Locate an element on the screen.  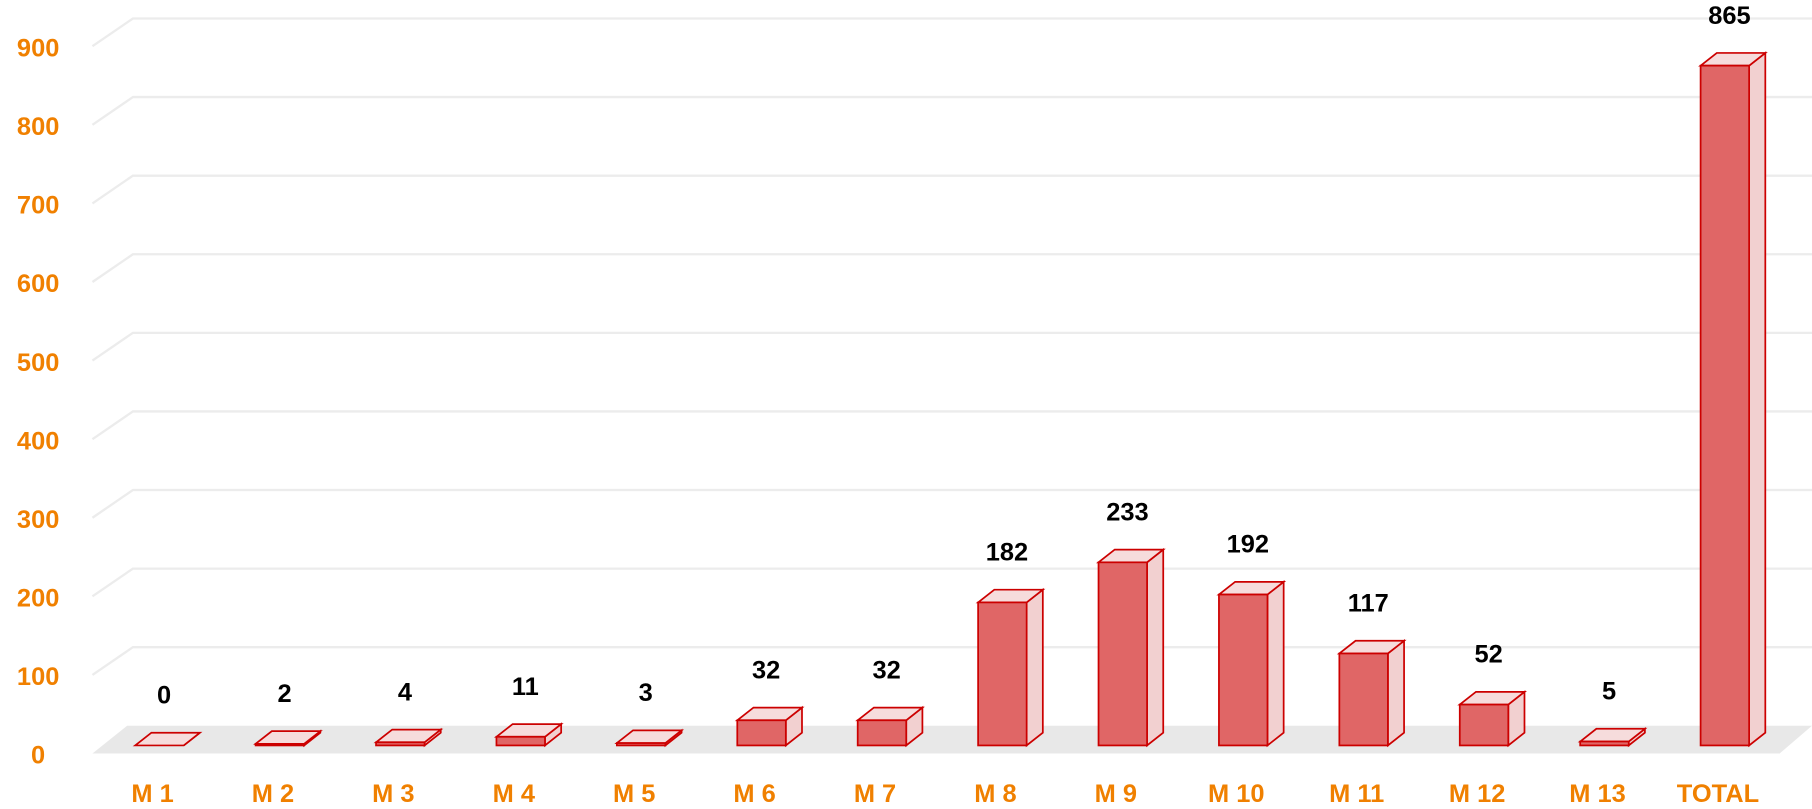
x-tick-label: M 9 is located at coordinates (1116, 794).